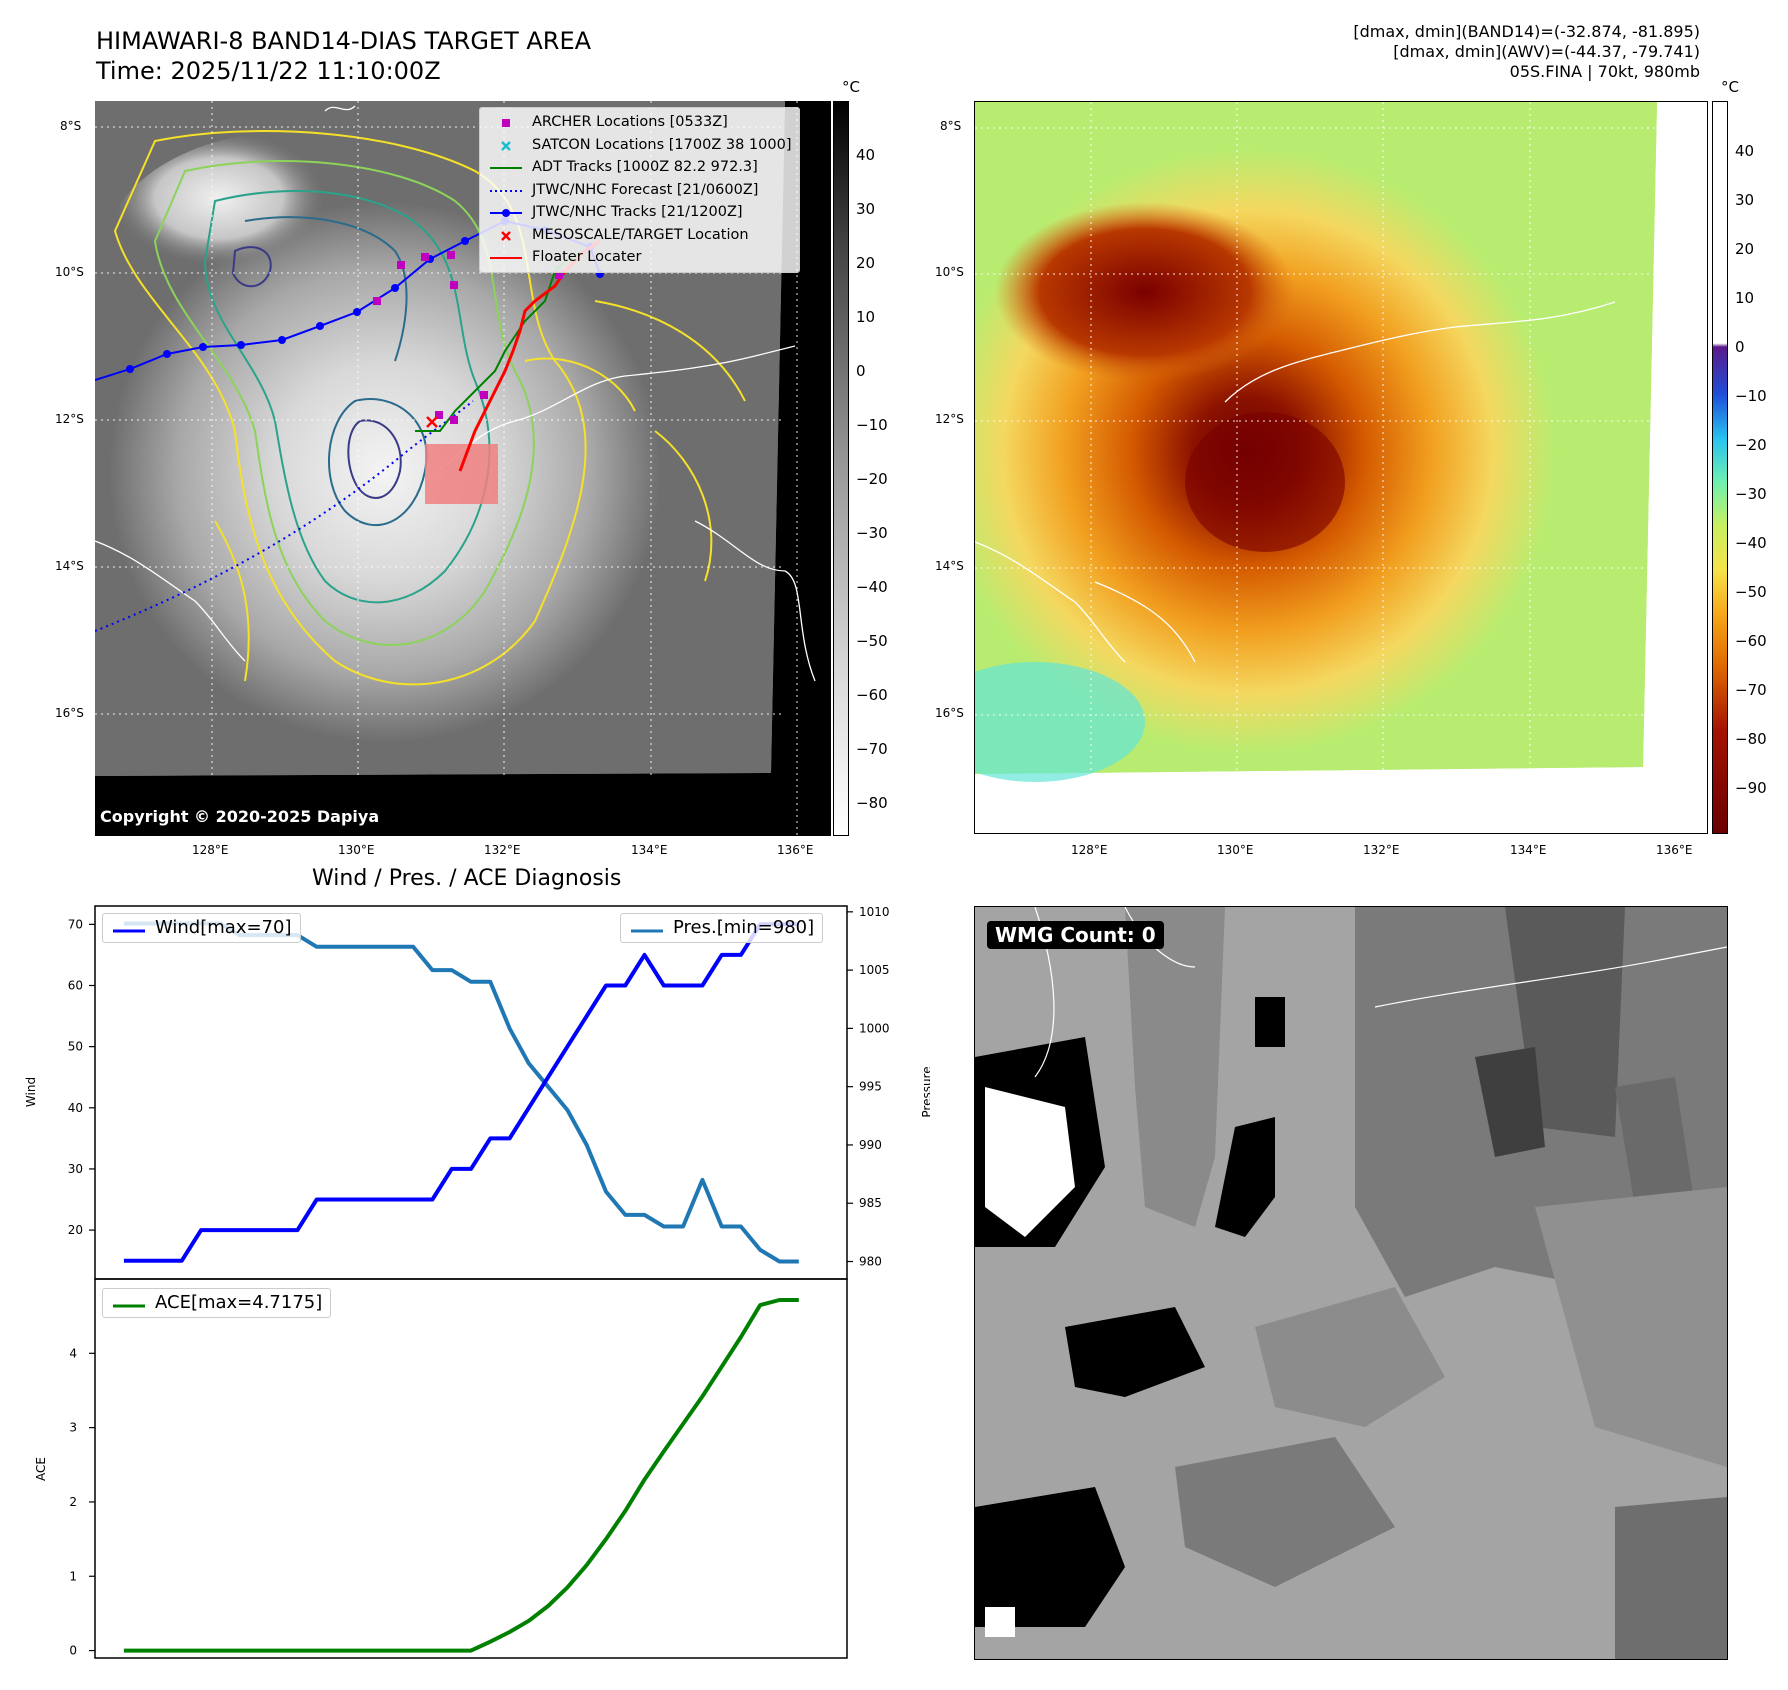  I want to click on colorbar-tick: 10, so click(1745, 298).